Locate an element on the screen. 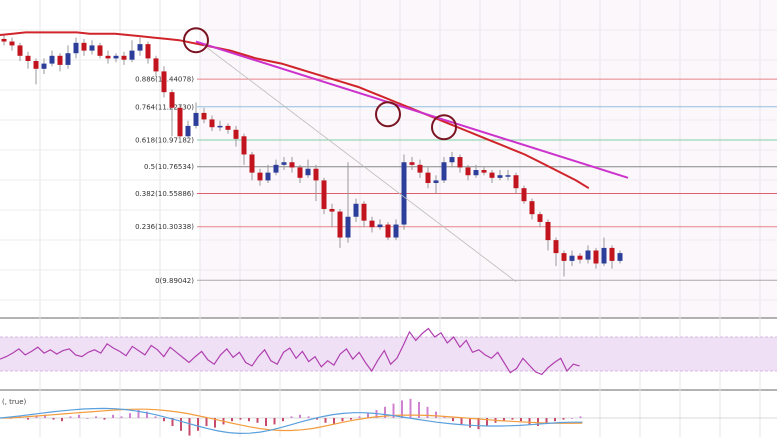  macd-line is located at coordinates (291, 421).